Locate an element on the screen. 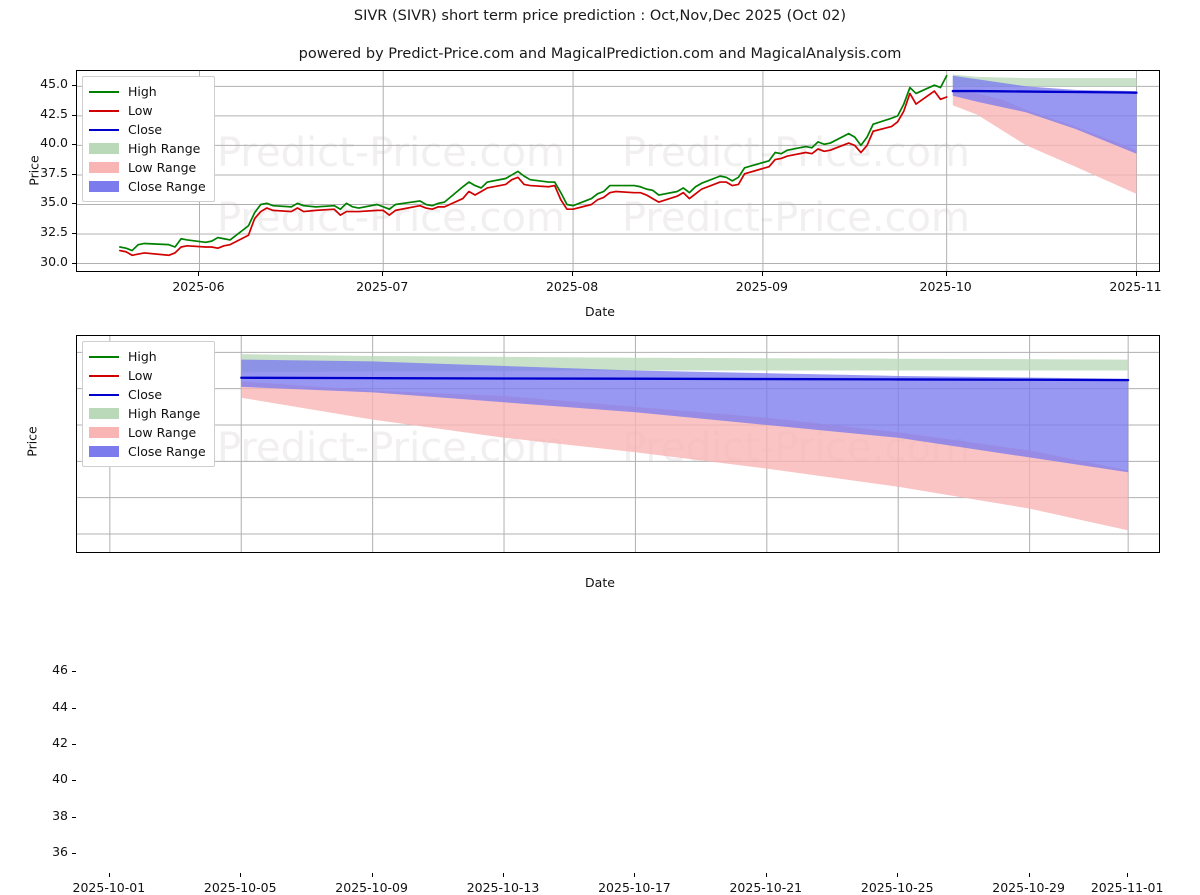 The width and height of the screenshot is (1200, 895). y-tick-label: 42 is located at coordinates (41, 742).